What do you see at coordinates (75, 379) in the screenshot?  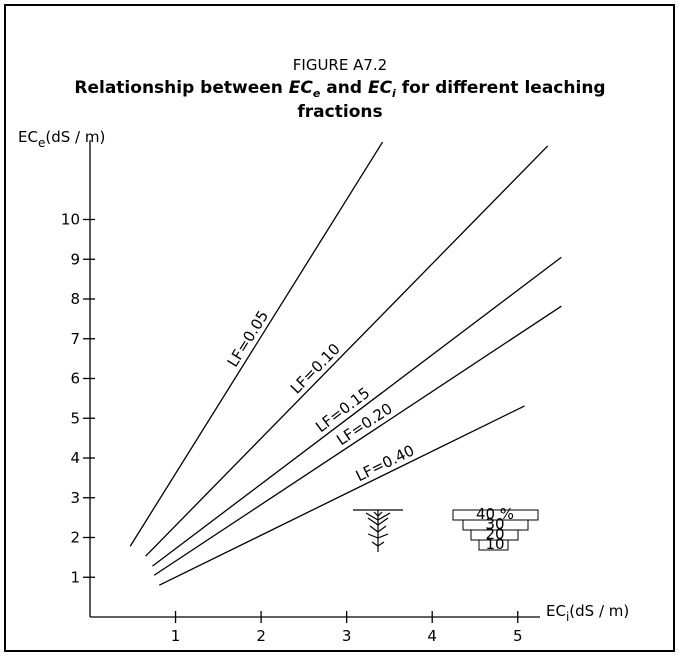 I see `y-tick-label: 6` at bounding box center [75, 379].